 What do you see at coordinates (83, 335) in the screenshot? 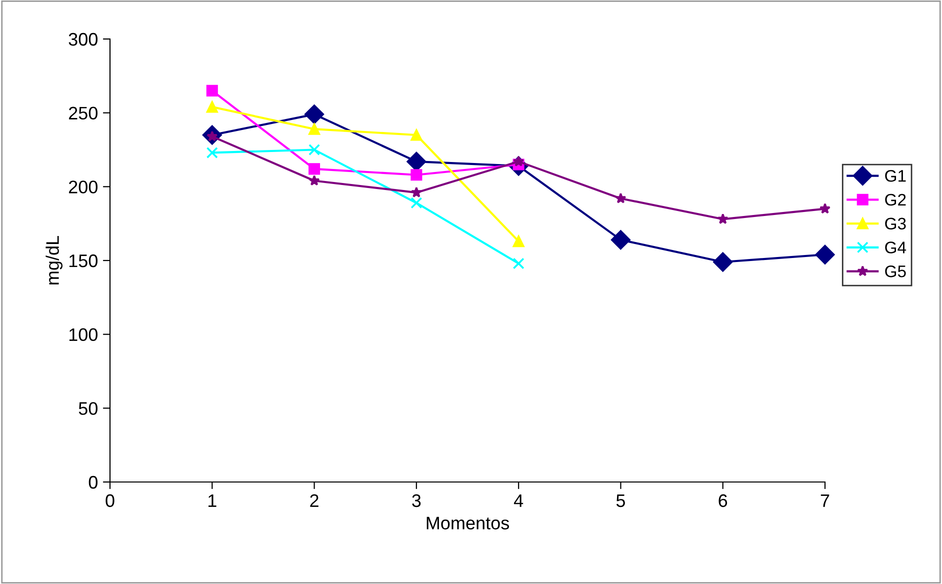
I see `y-tick-label: 100` at bounding box center [83, 335].